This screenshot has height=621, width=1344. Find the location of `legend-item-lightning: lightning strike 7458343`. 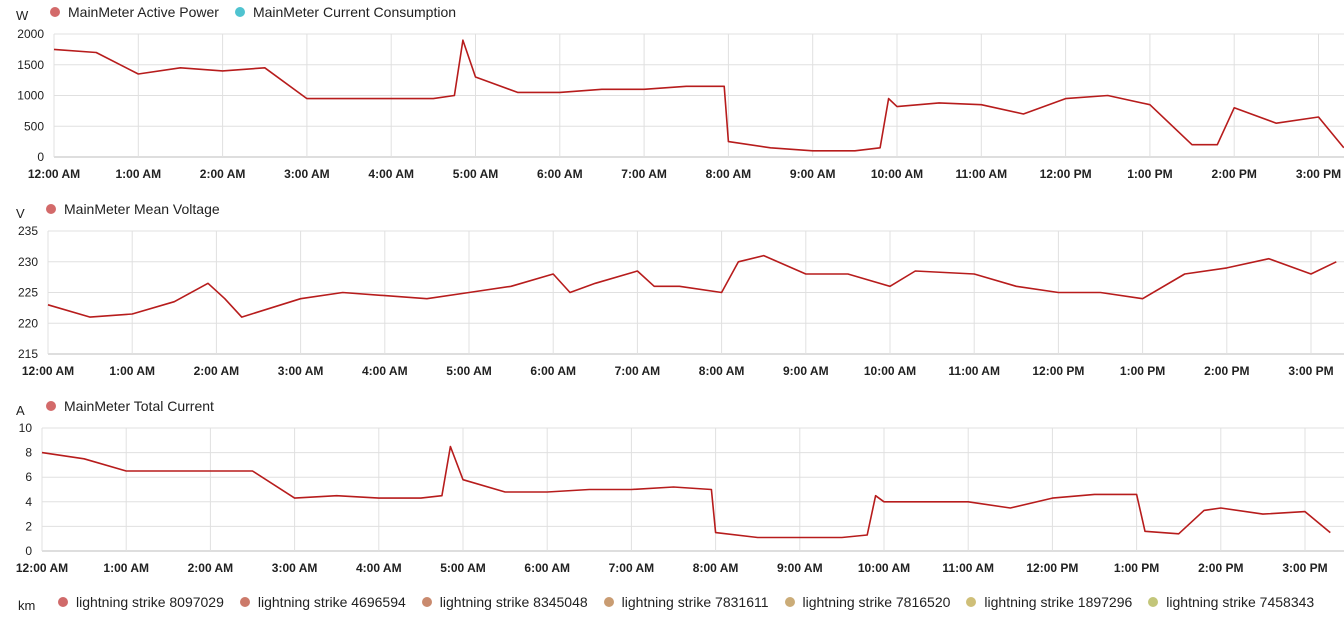

legend-item-lightning: lightning strike 7458343 is located at coordinates (1231, 602).